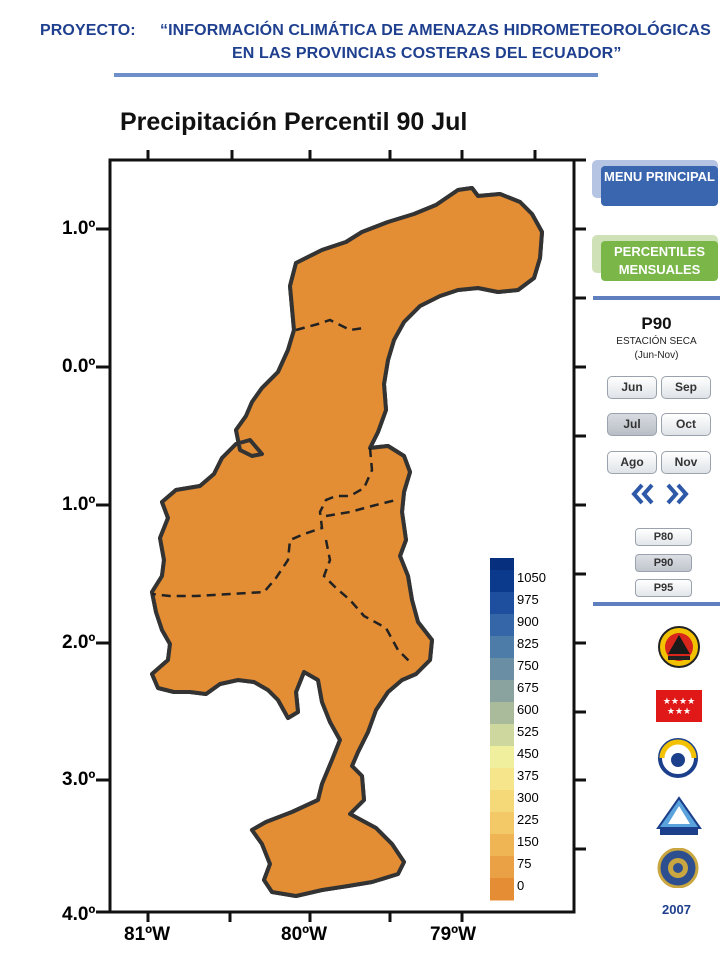 The width and height of the screenshot is (720, 960). I want to click on legend-value-label: 525, so click(528, 731).